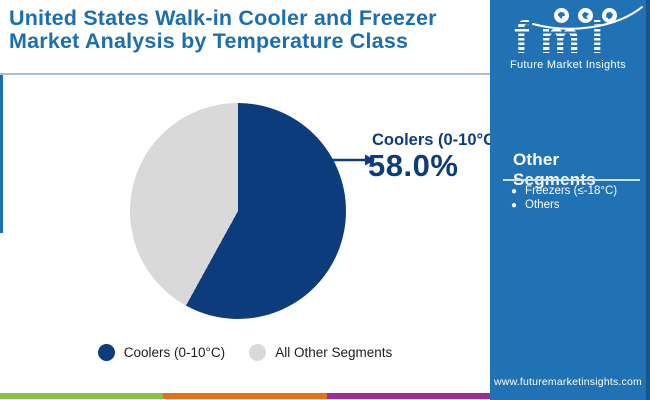 The height and width of the screenshot is (400, 650). What do you see at coordinates (408, 396) in the screenshot?
I see `footer-stripe-purple` at bounding box center [408, 396].